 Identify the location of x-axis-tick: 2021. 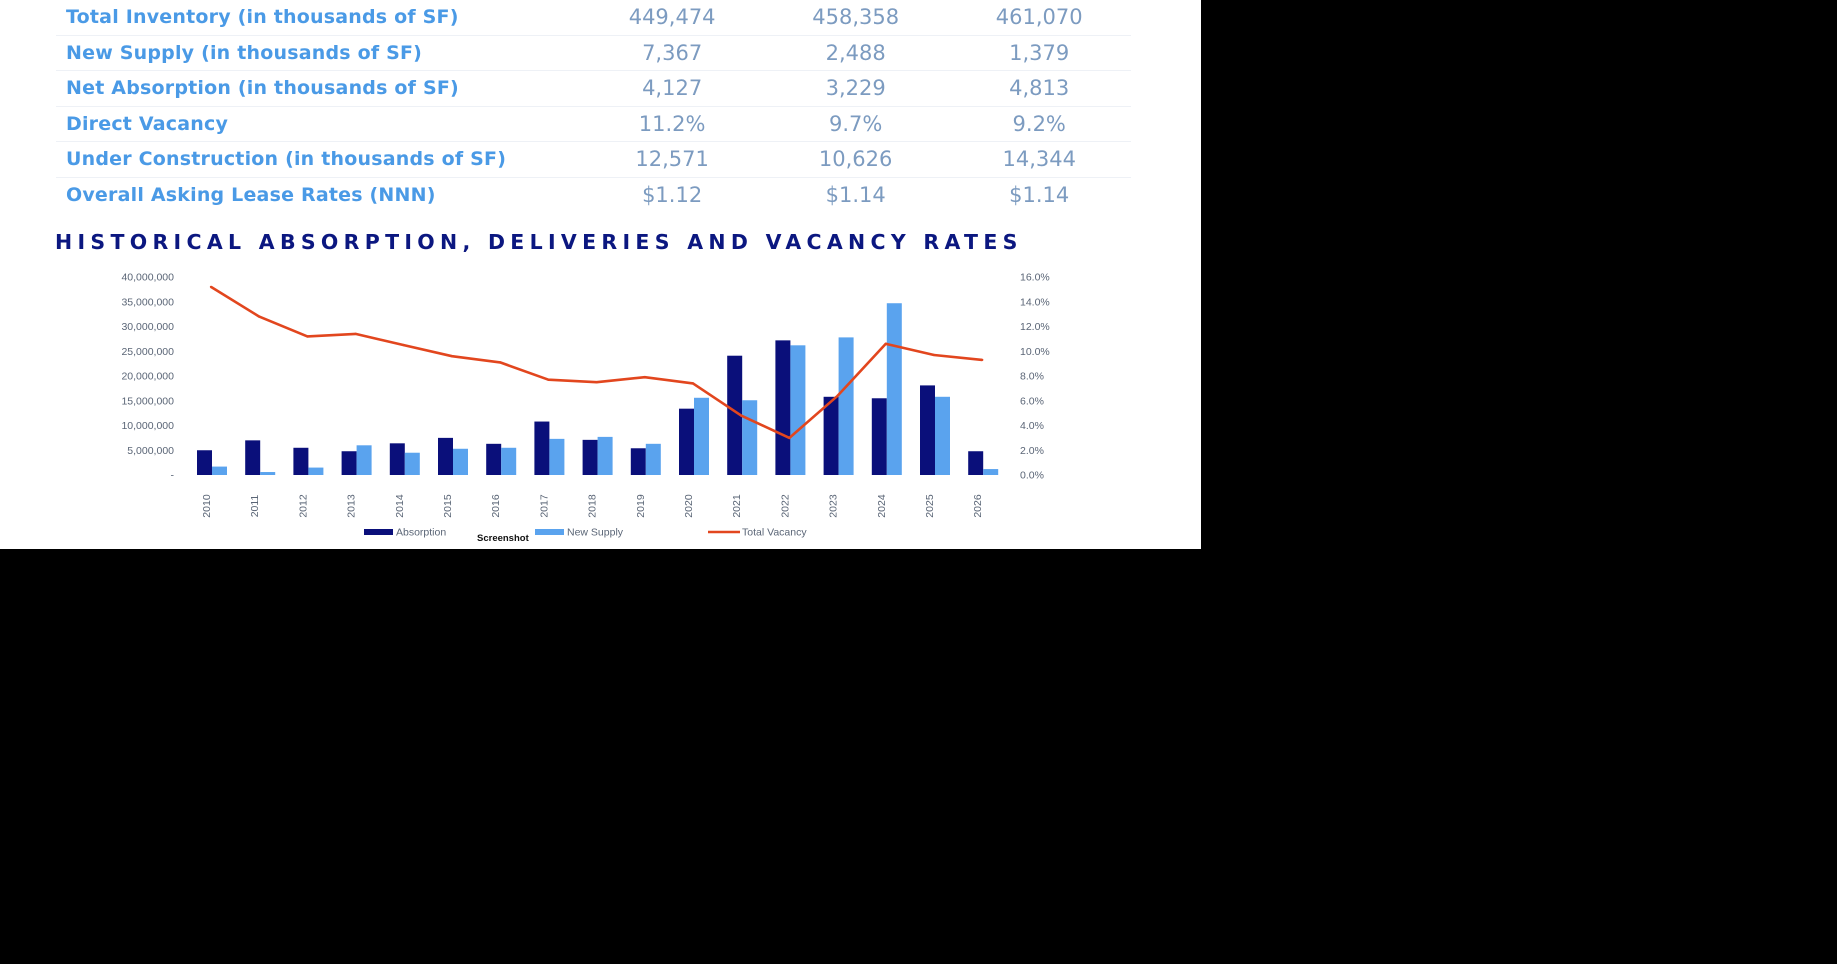
(737, 506).